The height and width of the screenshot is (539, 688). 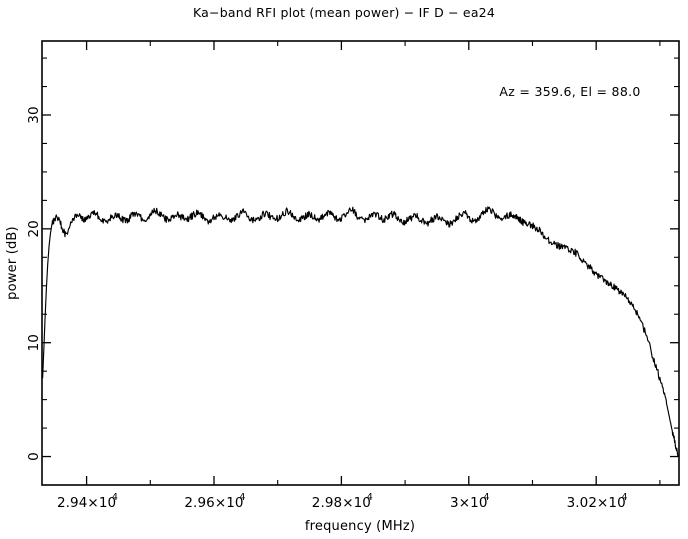 I want to click on x-tick-label: 3.02×10⁴, so click(x=597, y=501).